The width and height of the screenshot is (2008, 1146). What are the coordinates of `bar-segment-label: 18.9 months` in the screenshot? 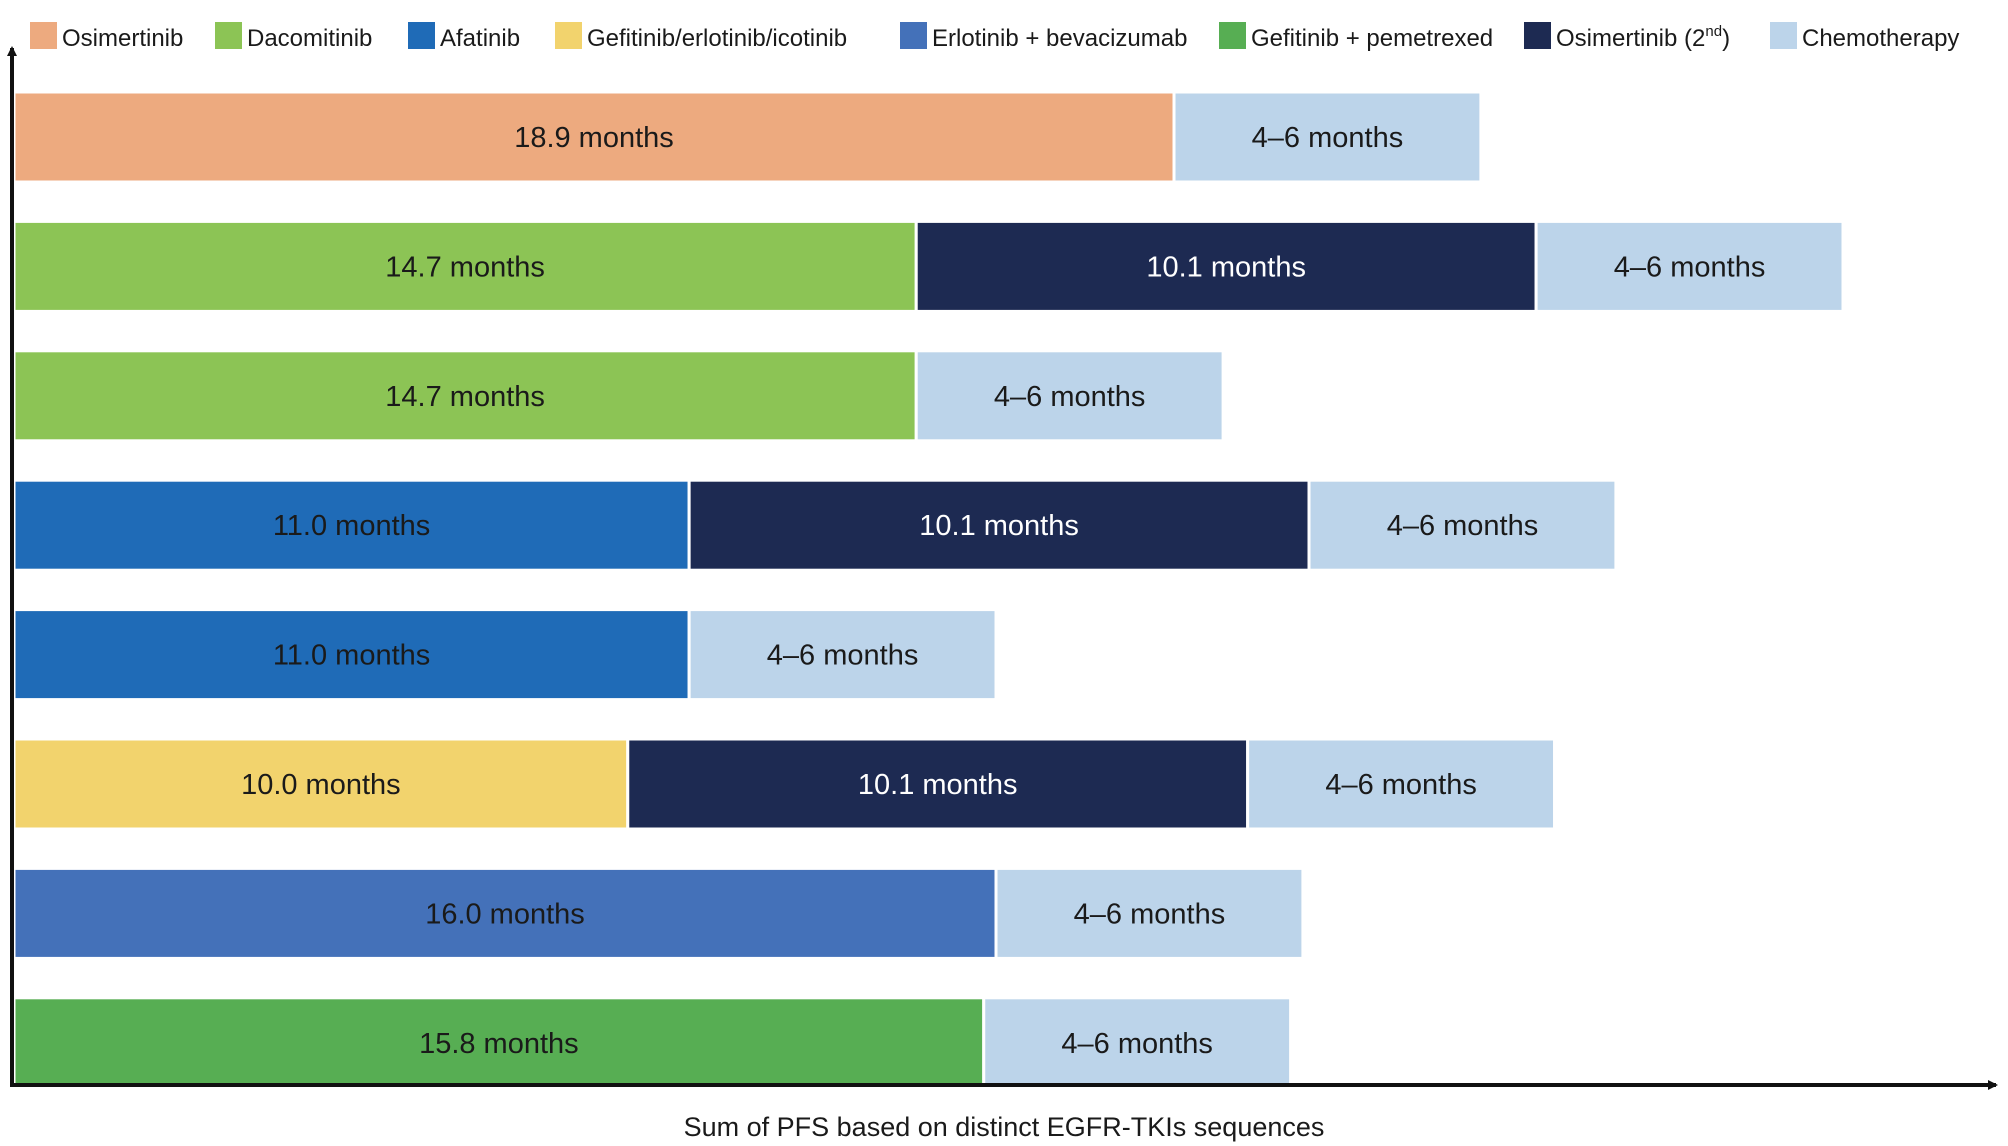 It's located at (594, 138).